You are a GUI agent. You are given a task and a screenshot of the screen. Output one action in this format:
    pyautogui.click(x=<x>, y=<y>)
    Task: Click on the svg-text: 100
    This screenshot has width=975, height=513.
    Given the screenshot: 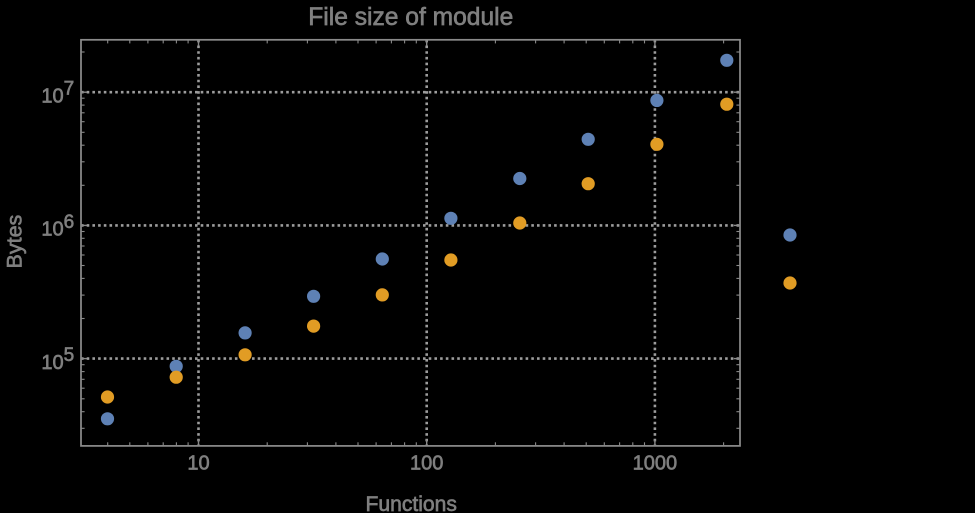 What is the action you would take?
    pyautogui.click(x=426, y=464)
    